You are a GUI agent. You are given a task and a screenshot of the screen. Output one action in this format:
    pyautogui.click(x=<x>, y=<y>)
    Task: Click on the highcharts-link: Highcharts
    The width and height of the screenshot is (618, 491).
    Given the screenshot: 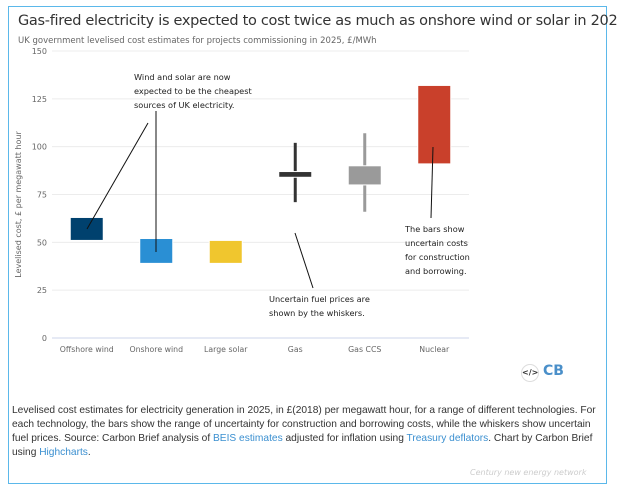 What is the action you would take?
    pyautogui.click(x=63, y=452)
    